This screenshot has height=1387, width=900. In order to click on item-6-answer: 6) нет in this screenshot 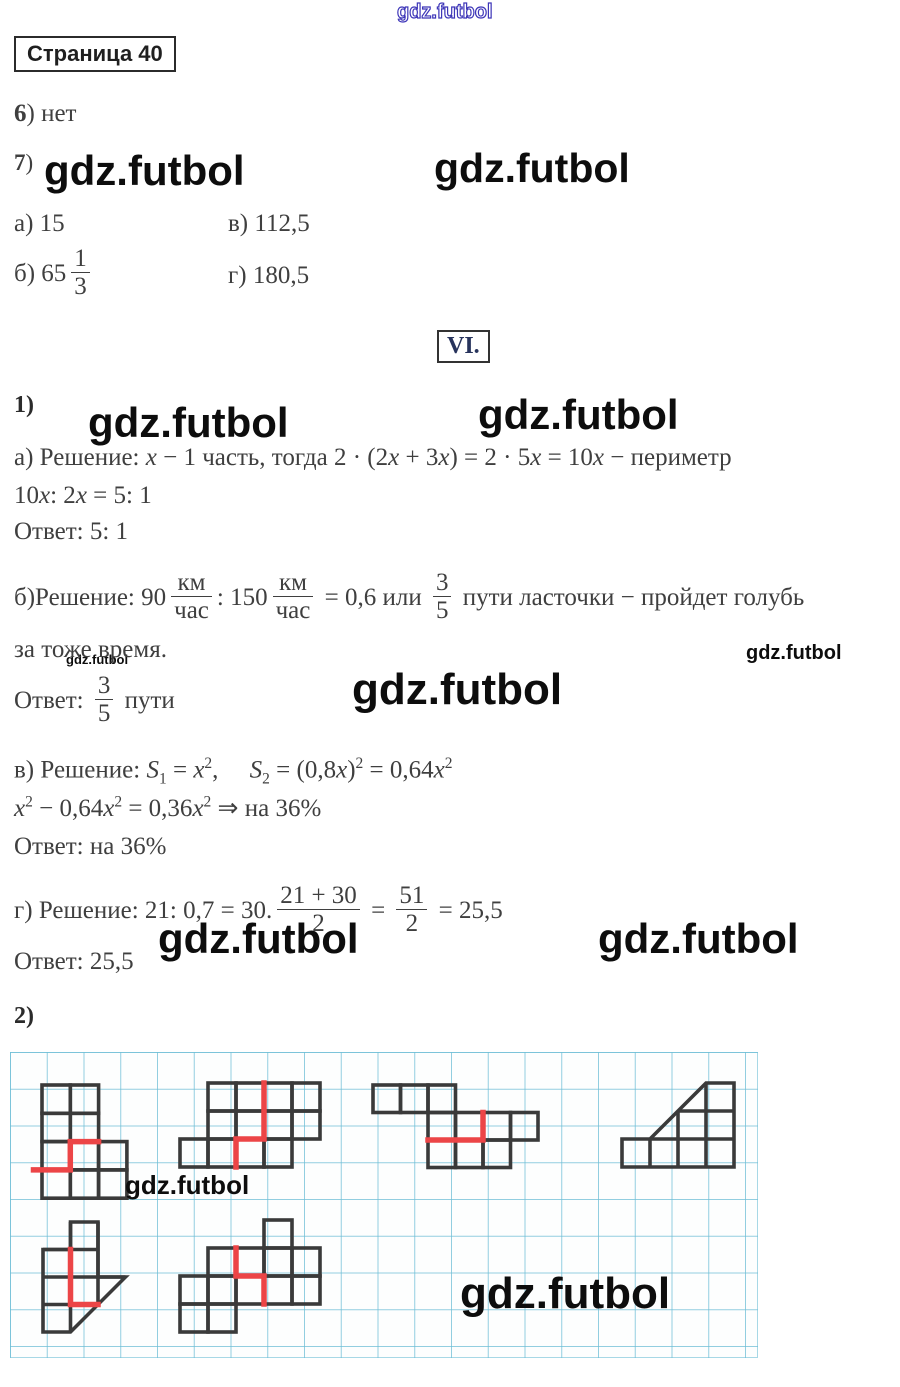, I will do `click(45, 113)`.